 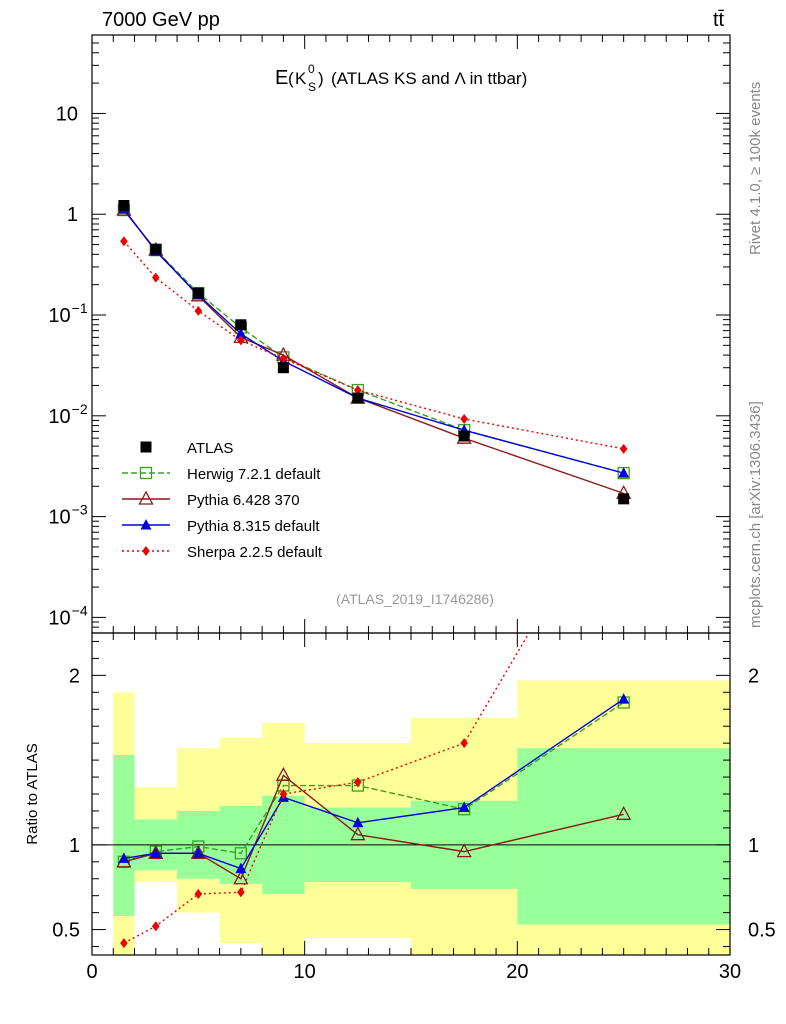 I want to click on x-tick-label: 20, so click(x=517, y=972).